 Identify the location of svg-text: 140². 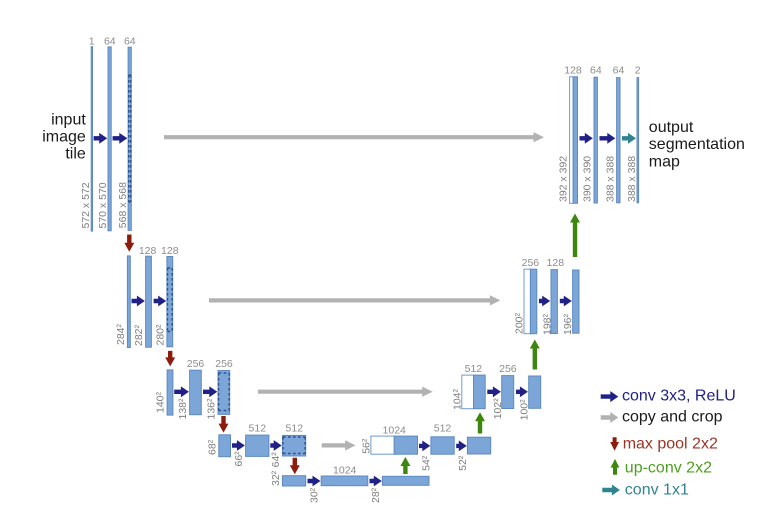
(161, 402).